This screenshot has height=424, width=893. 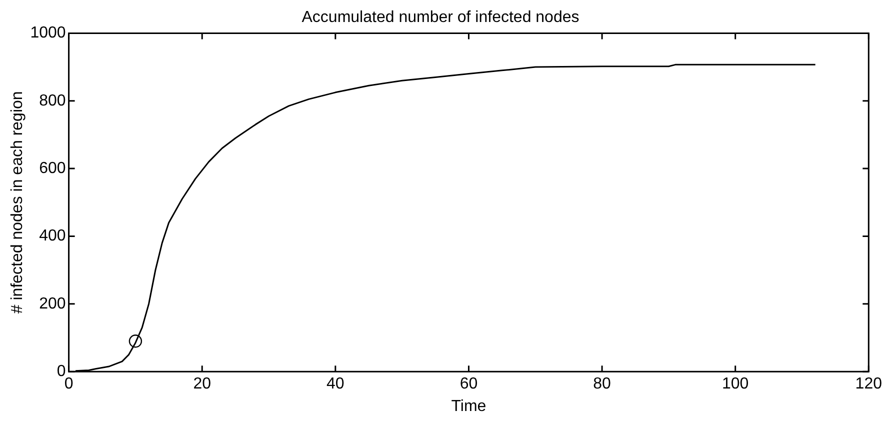 I want to click on y-tick-label: 800, so click(x=52, y=101).